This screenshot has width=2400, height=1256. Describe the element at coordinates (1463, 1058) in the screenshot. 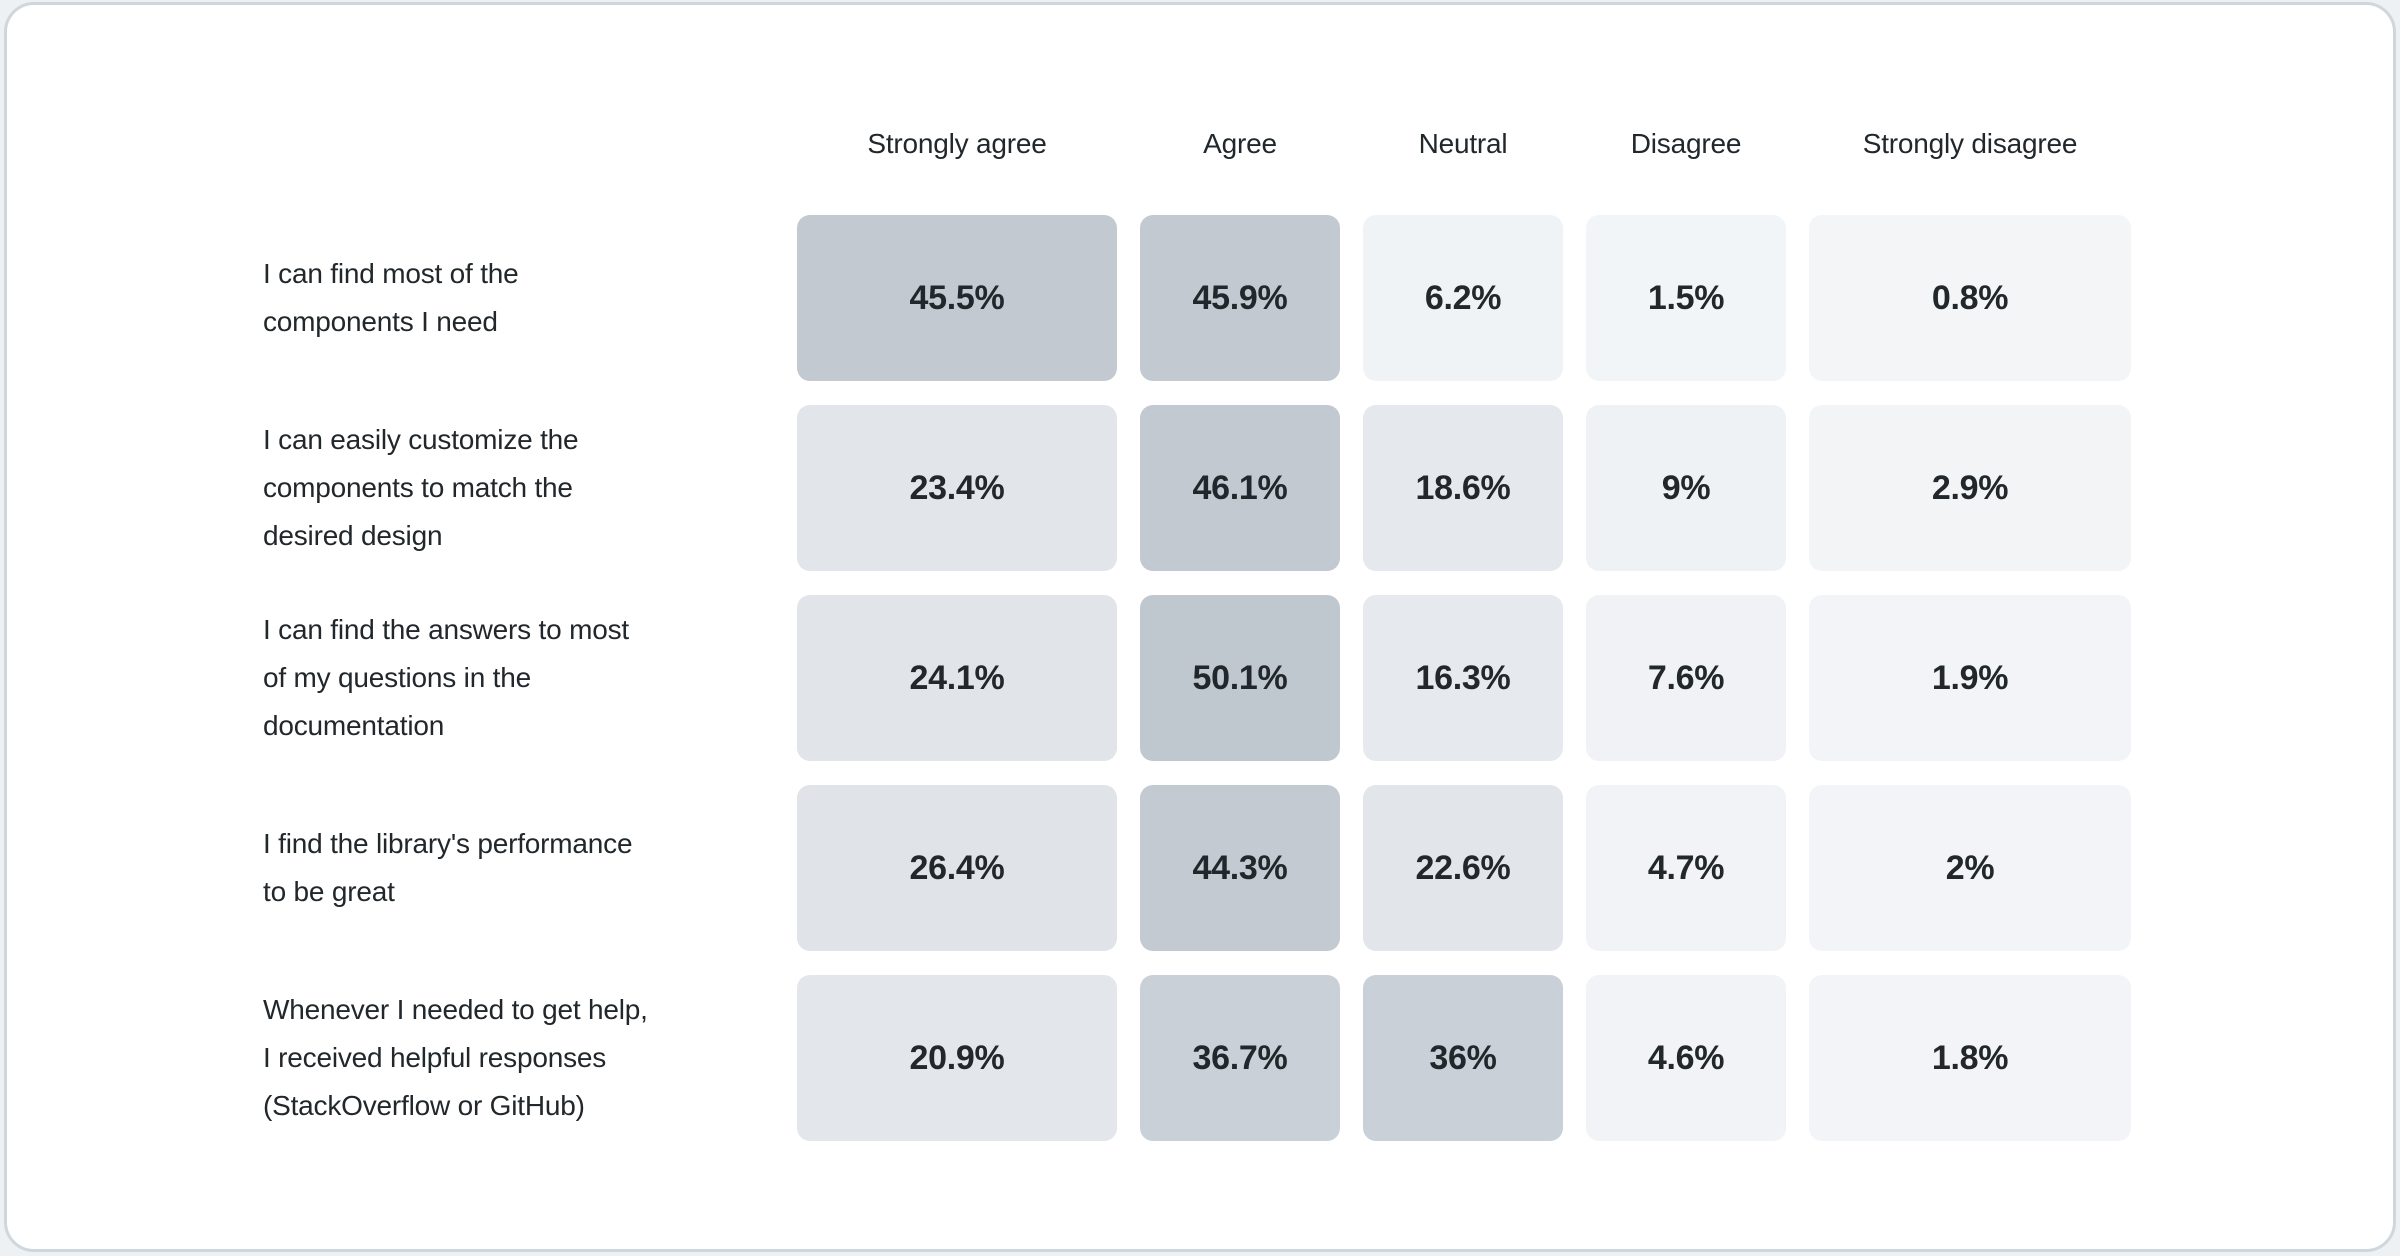

I see `heatmap-cell: 36%` at that location.